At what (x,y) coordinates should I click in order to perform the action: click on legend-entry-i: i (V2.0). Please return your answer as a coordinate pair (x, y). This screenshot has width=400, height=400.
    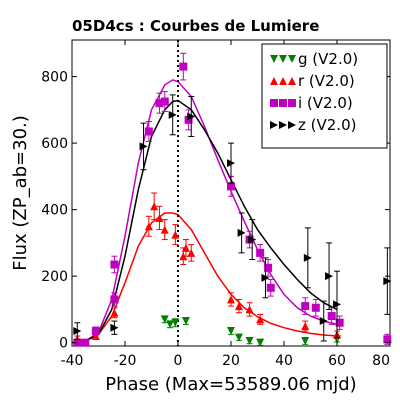
    Looking at the image, I should click on (311, 103).